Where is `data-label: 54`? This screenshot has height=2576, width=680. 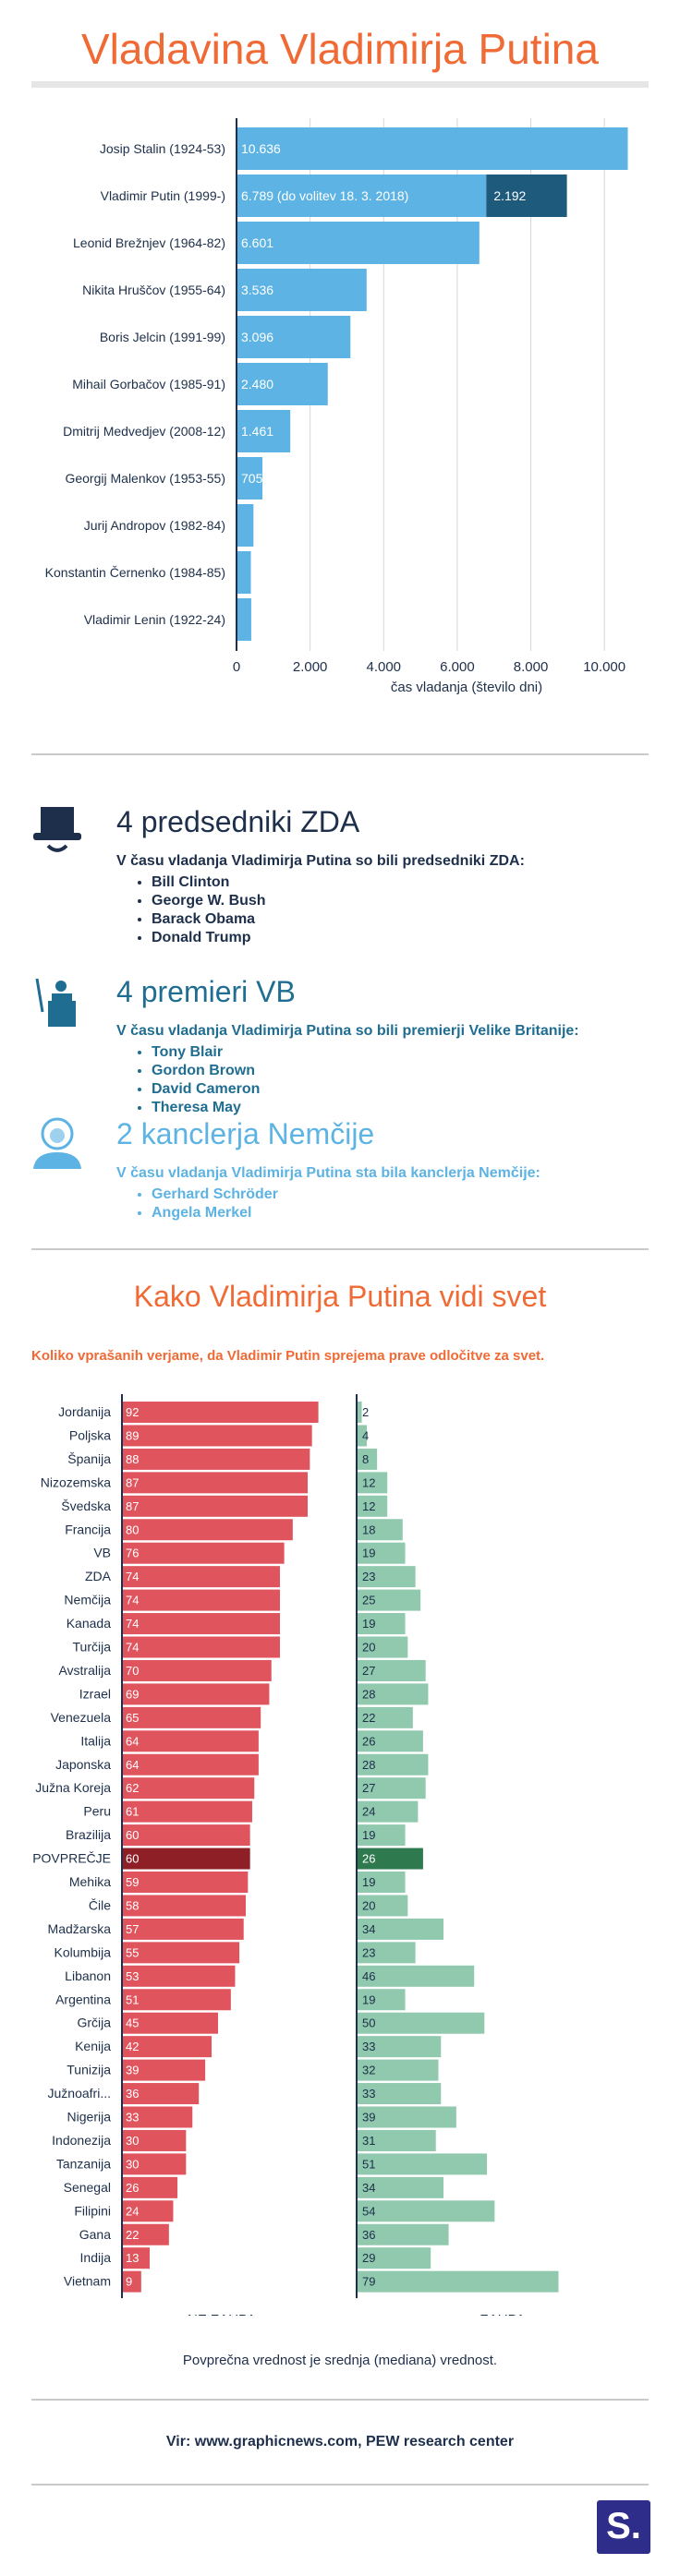 data-label: 54 is located at coordinates (368, 2211).